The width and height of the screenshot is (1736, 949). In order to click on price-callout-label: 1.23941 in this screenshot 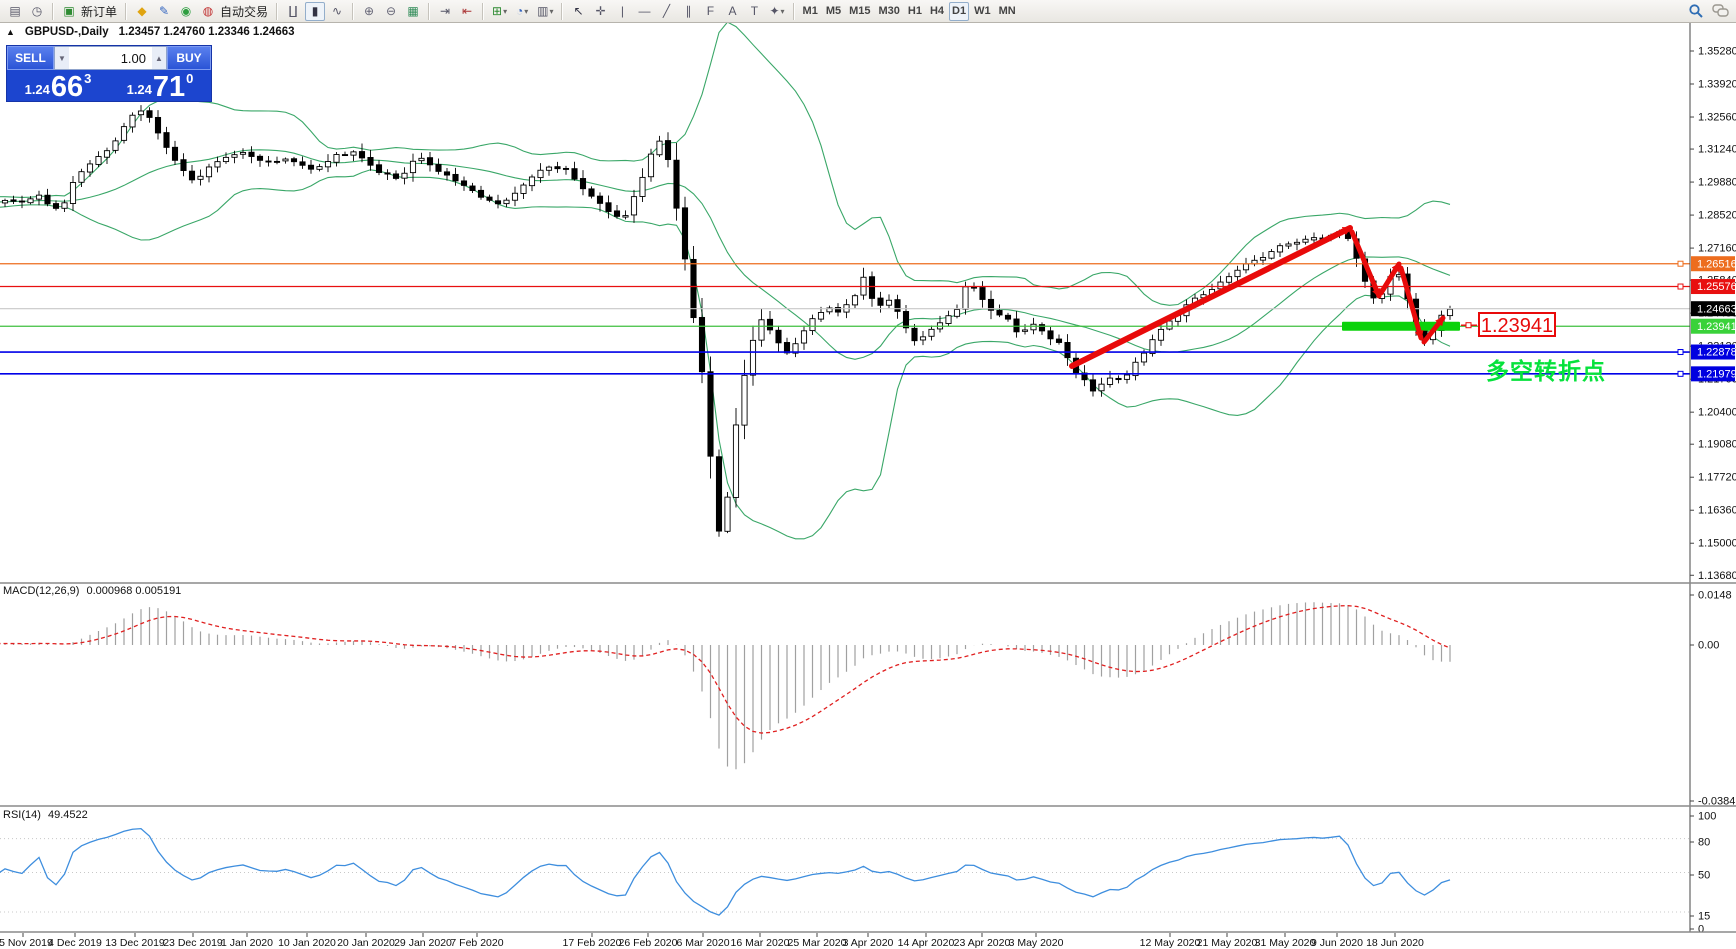, I will do `click(1517, 324)`.